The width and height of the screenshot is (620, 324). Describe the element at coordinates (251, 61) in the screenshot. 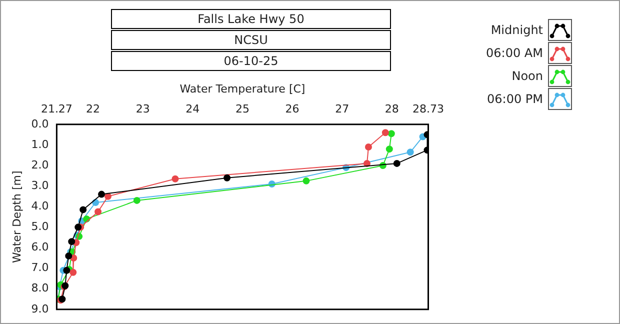

I see `text: 06-10-25` at that location.